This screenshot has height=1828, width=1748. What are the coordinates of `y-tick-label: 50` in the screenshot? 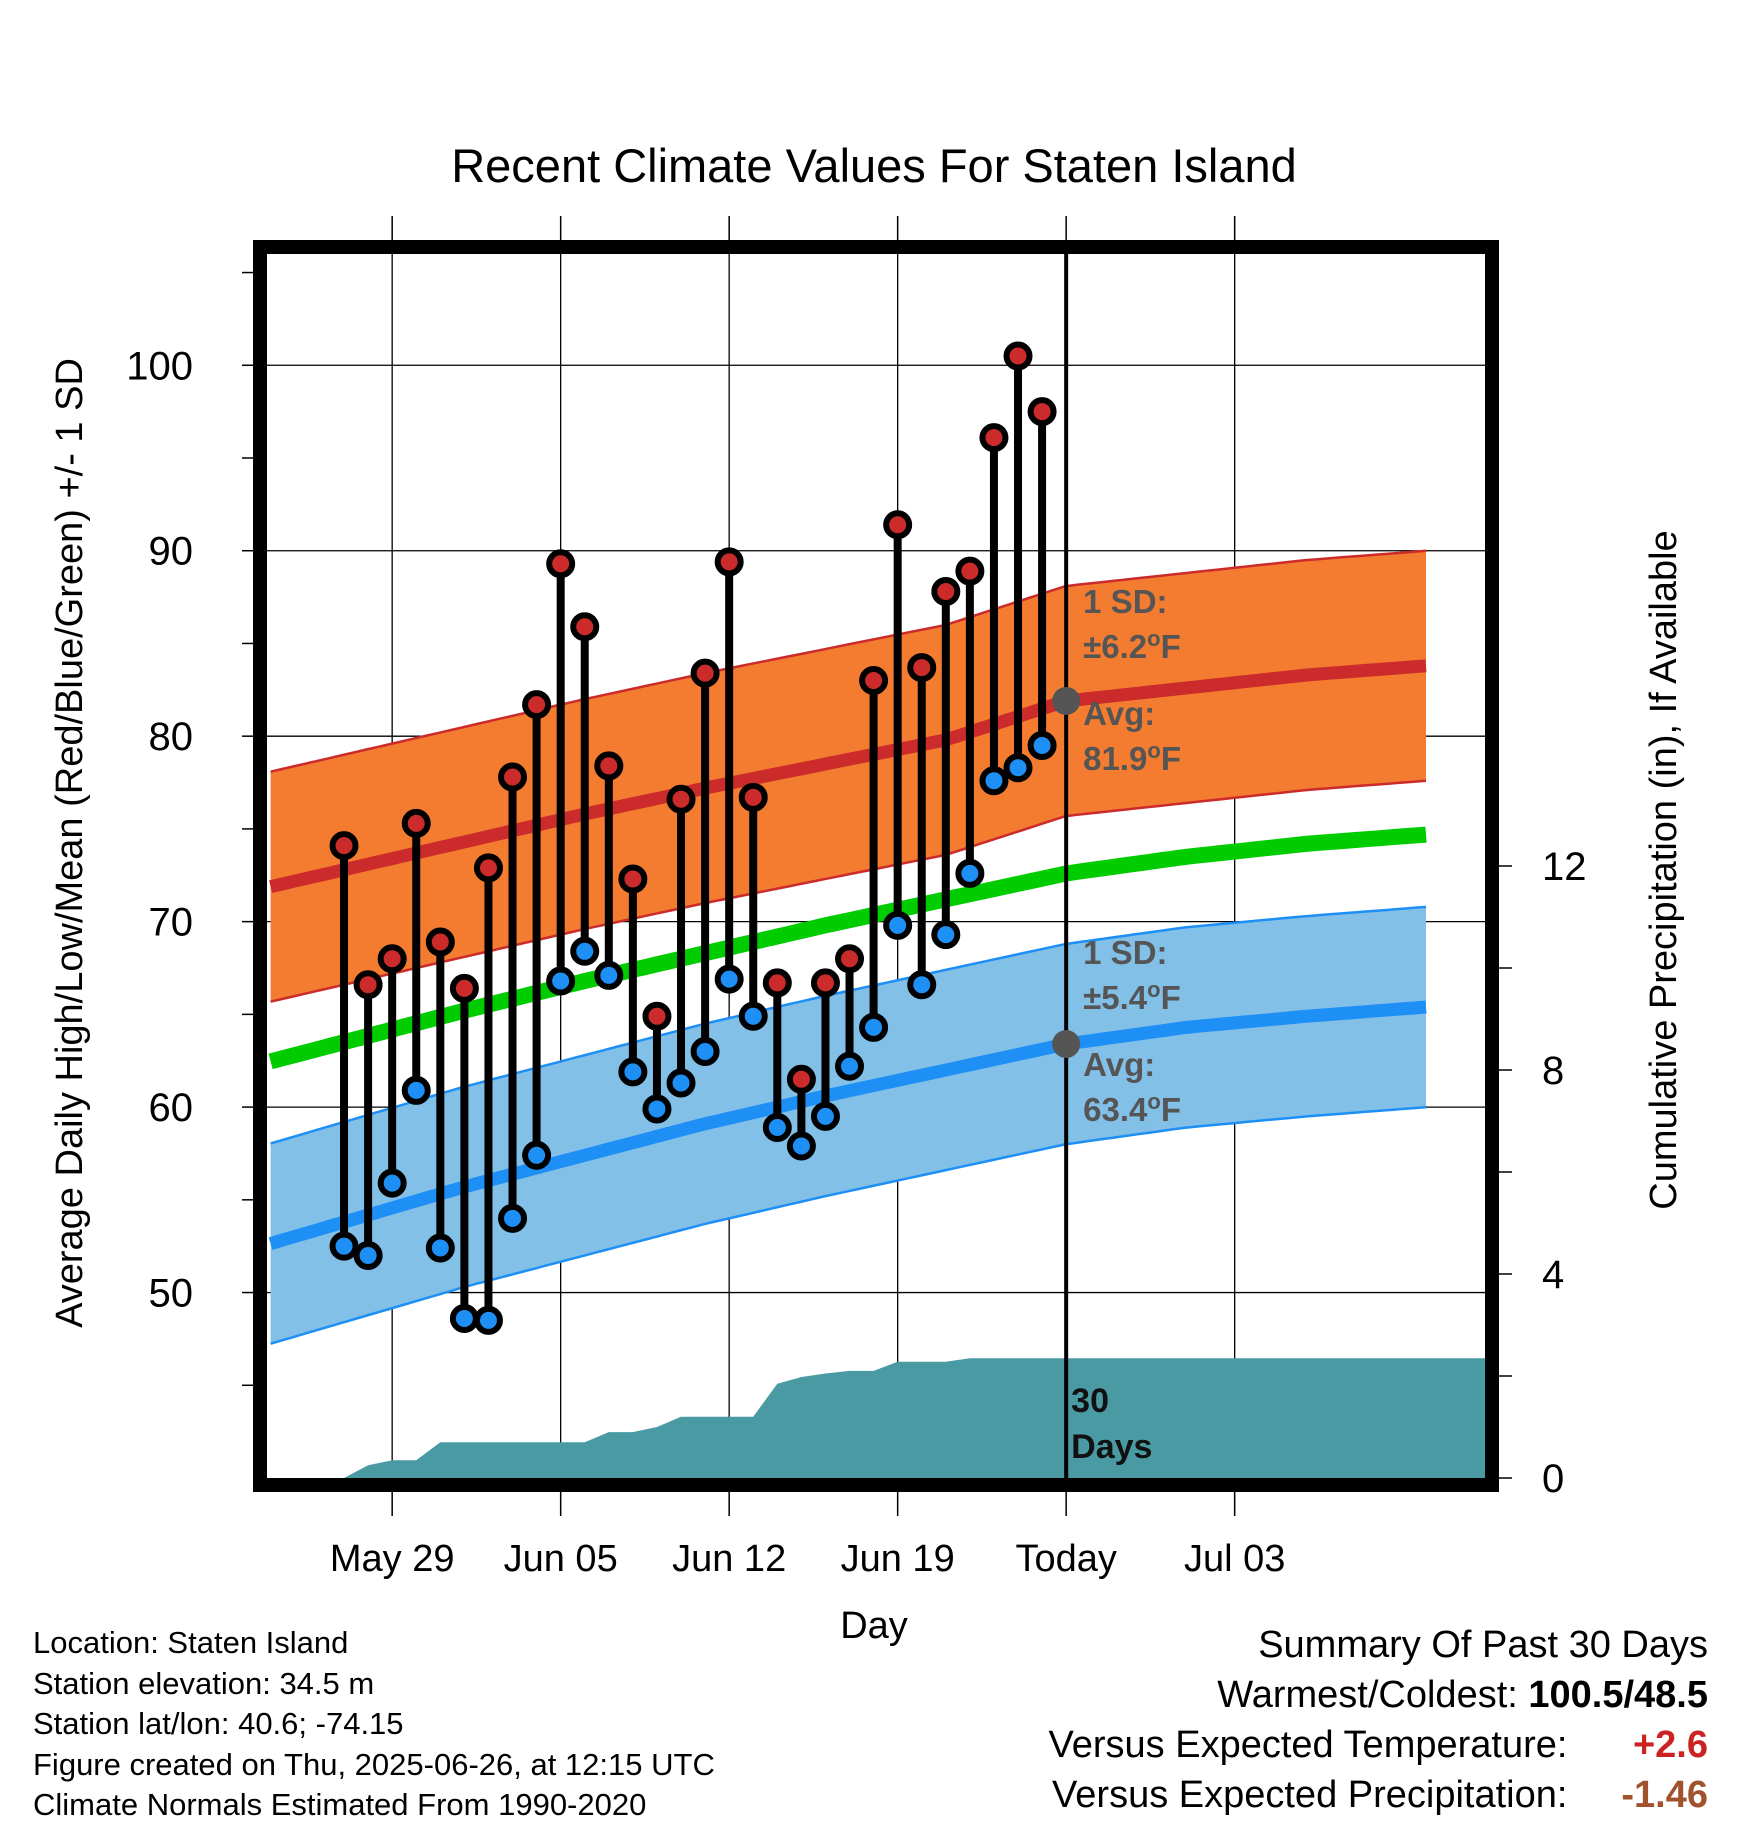 It's located at (171, 1294).